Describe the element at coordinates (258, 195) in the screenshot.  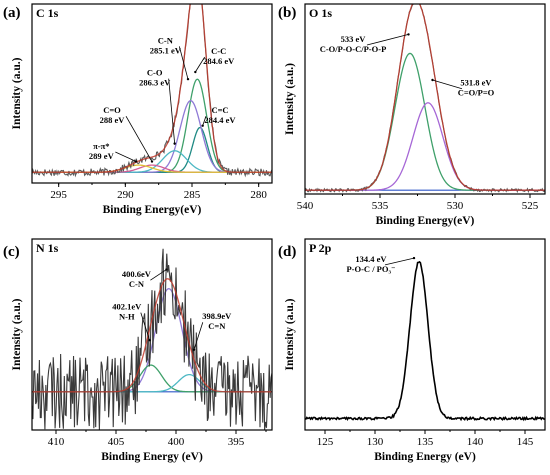
I see `x-tick-label: 280` at that location.